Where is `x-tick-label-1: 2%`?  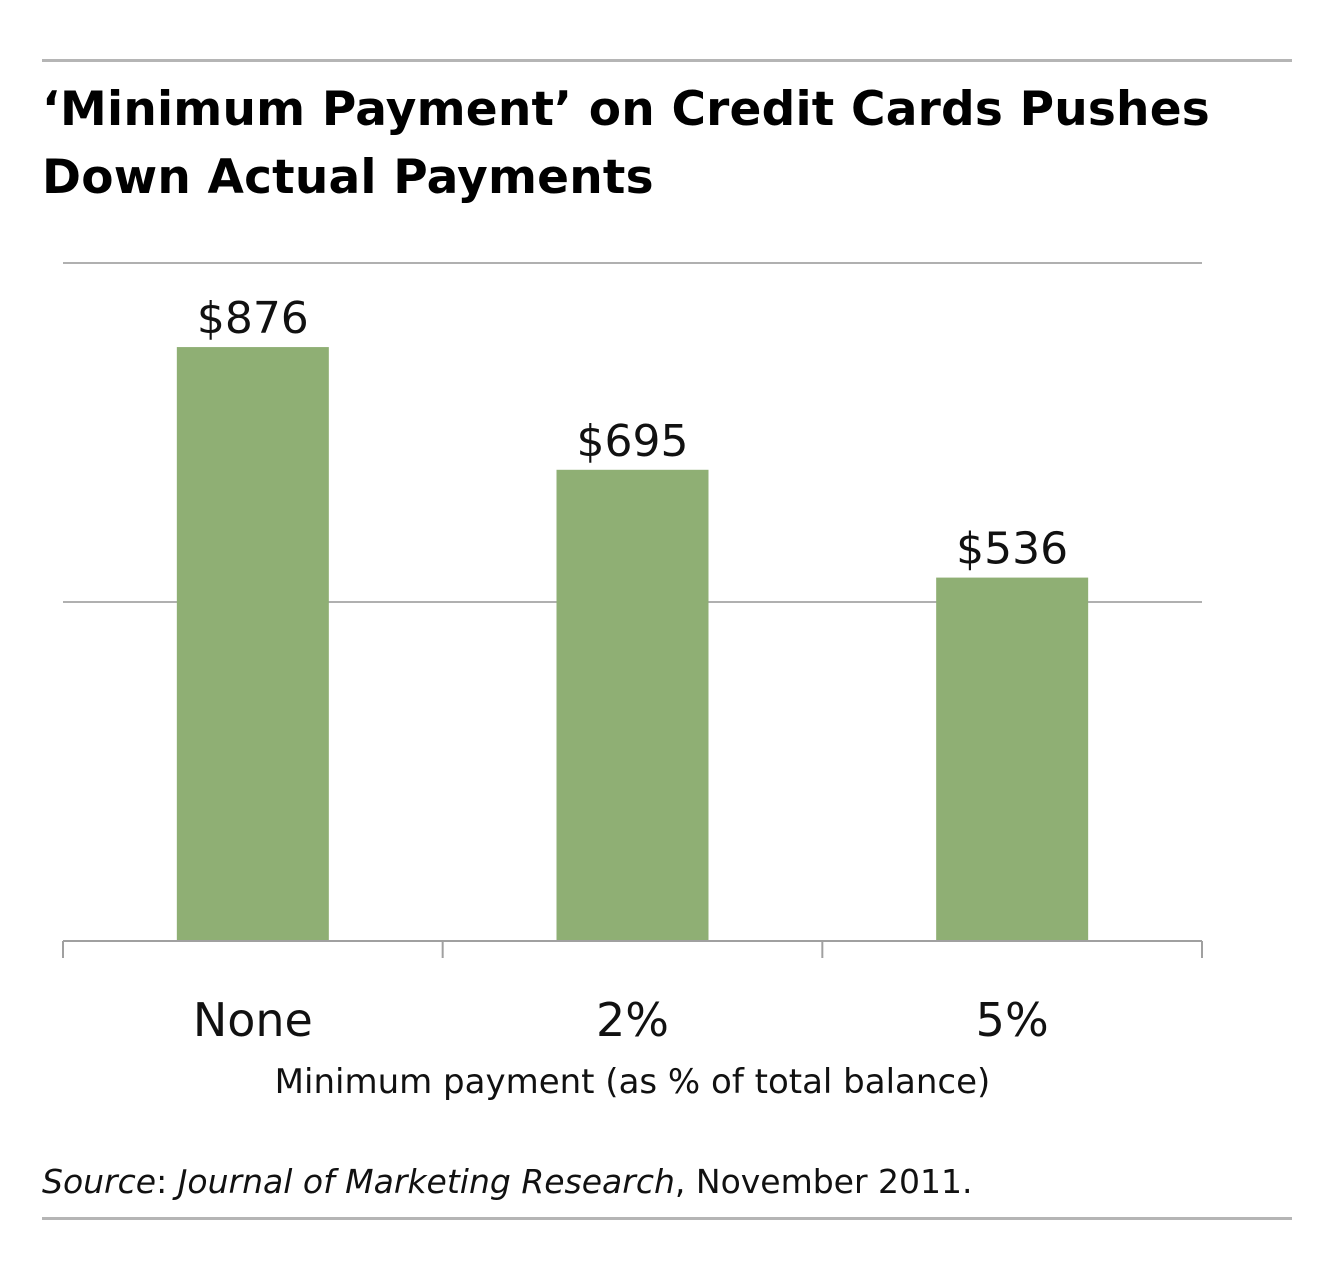
x-tick-label-1: 2% is located at coordinates (632, 1020).